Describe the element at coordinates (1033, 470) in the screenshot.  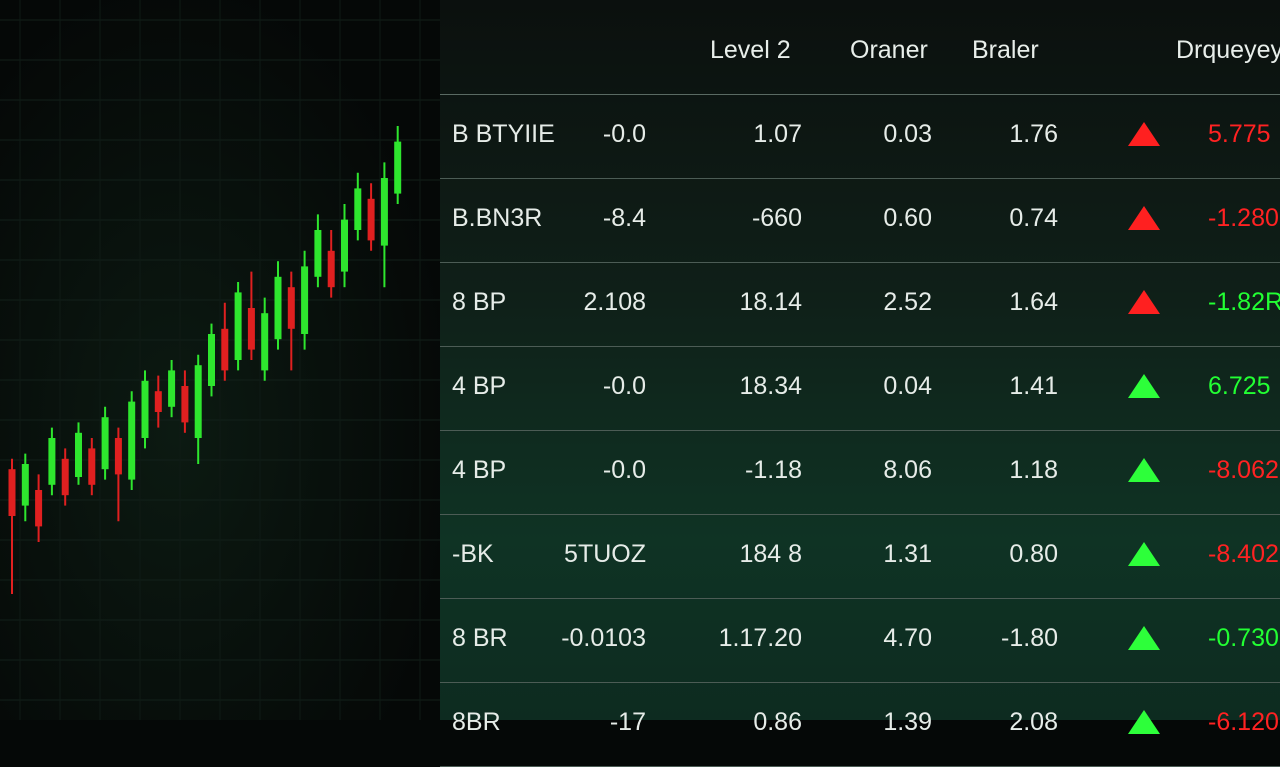
I see `row-broker: 1.18` at that location.